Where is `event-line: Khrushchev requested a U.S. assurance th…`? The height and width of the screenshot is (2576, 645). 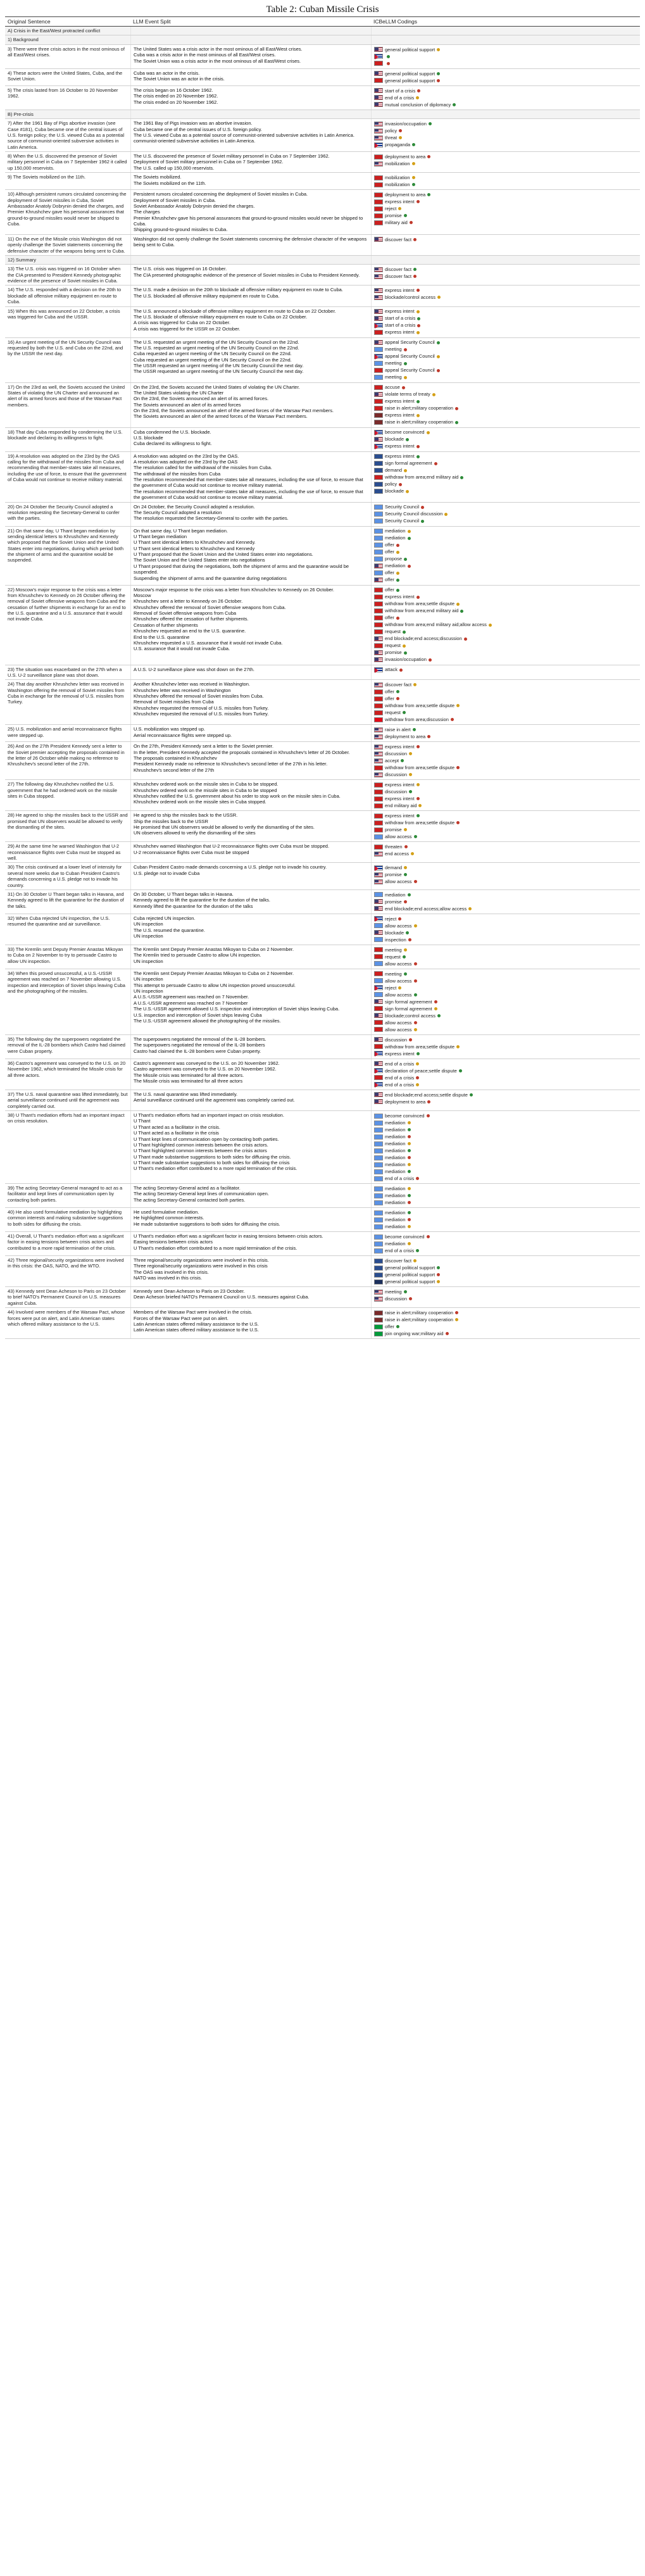 event-line: Khrushchev requested a U.S. assurance th… is located at coordinates (208, 642).